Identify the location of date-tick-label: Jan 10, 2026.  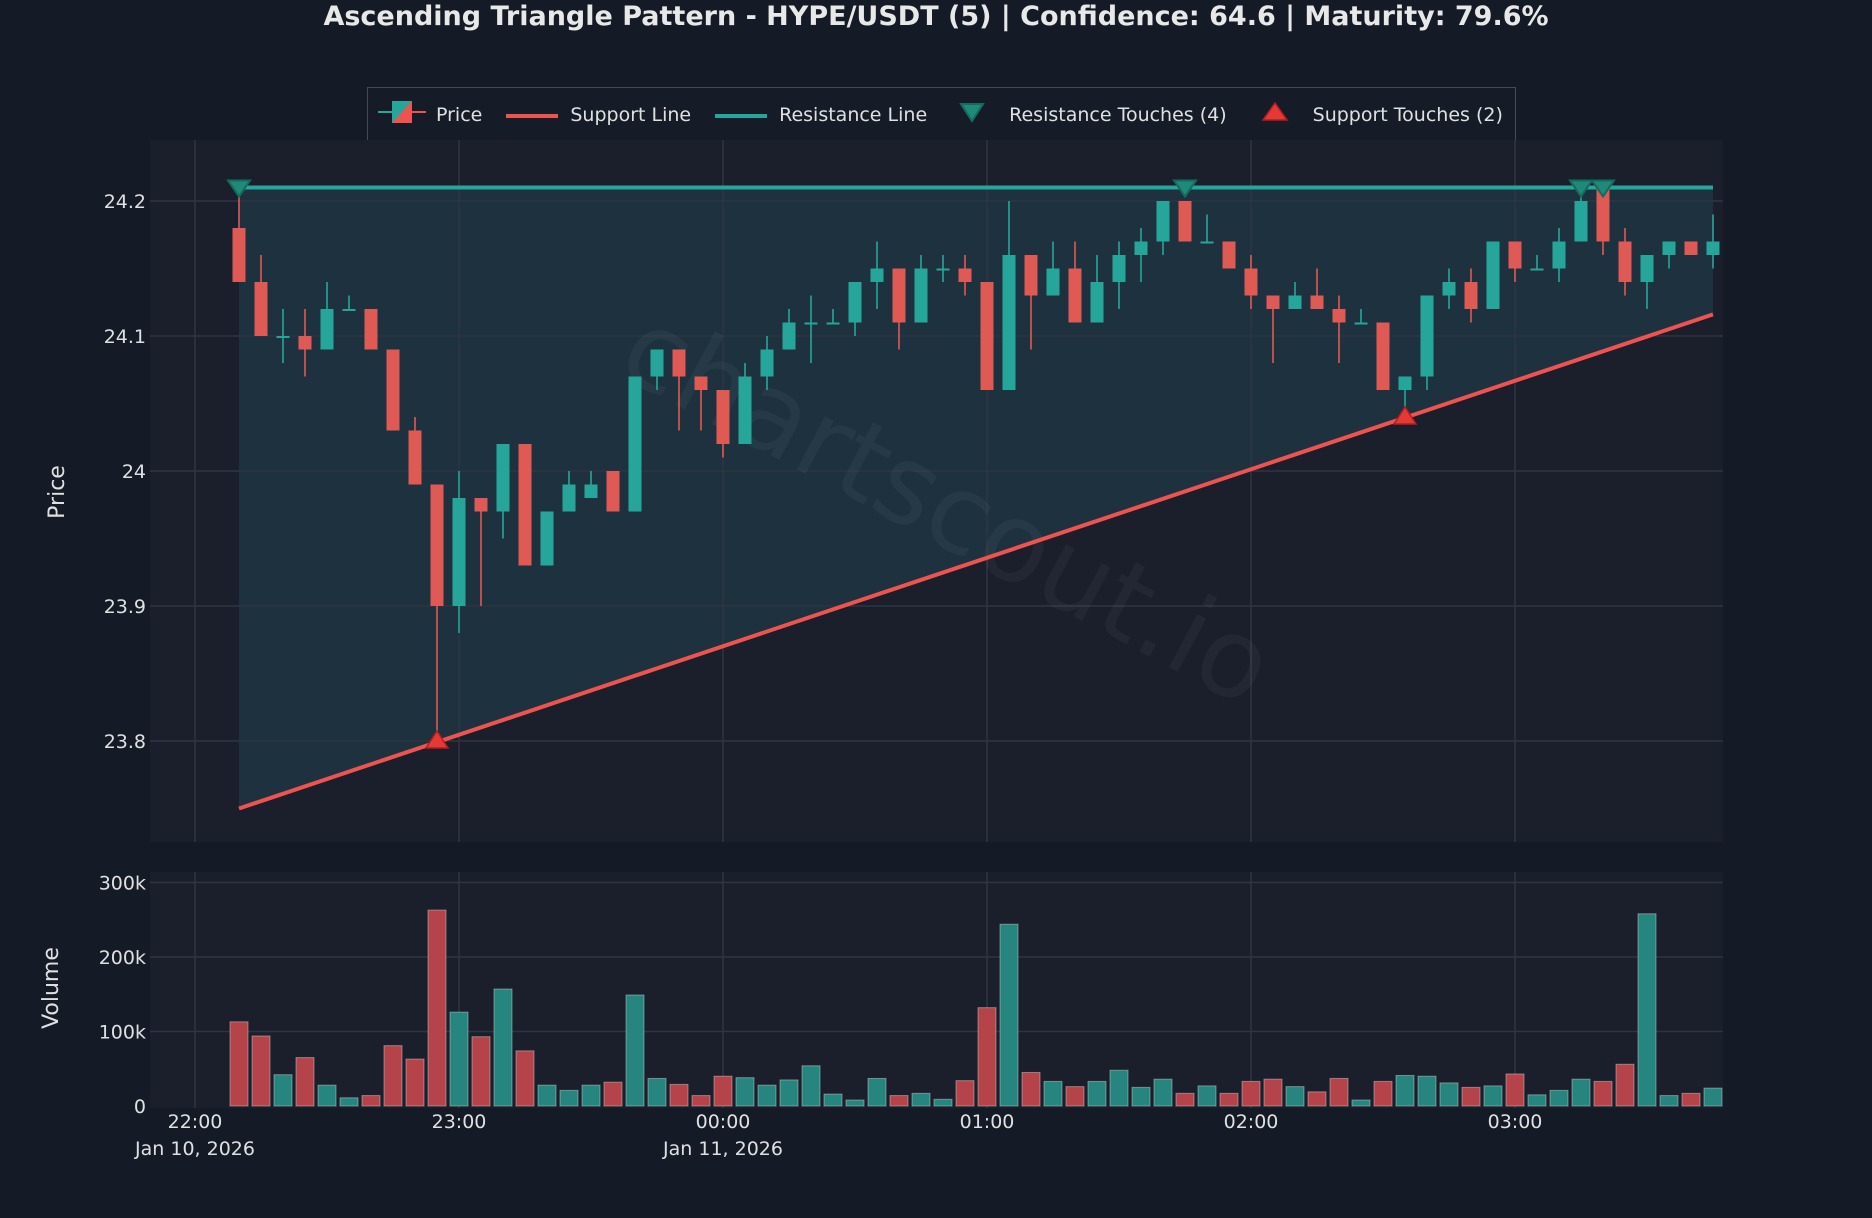
(194, 1149).